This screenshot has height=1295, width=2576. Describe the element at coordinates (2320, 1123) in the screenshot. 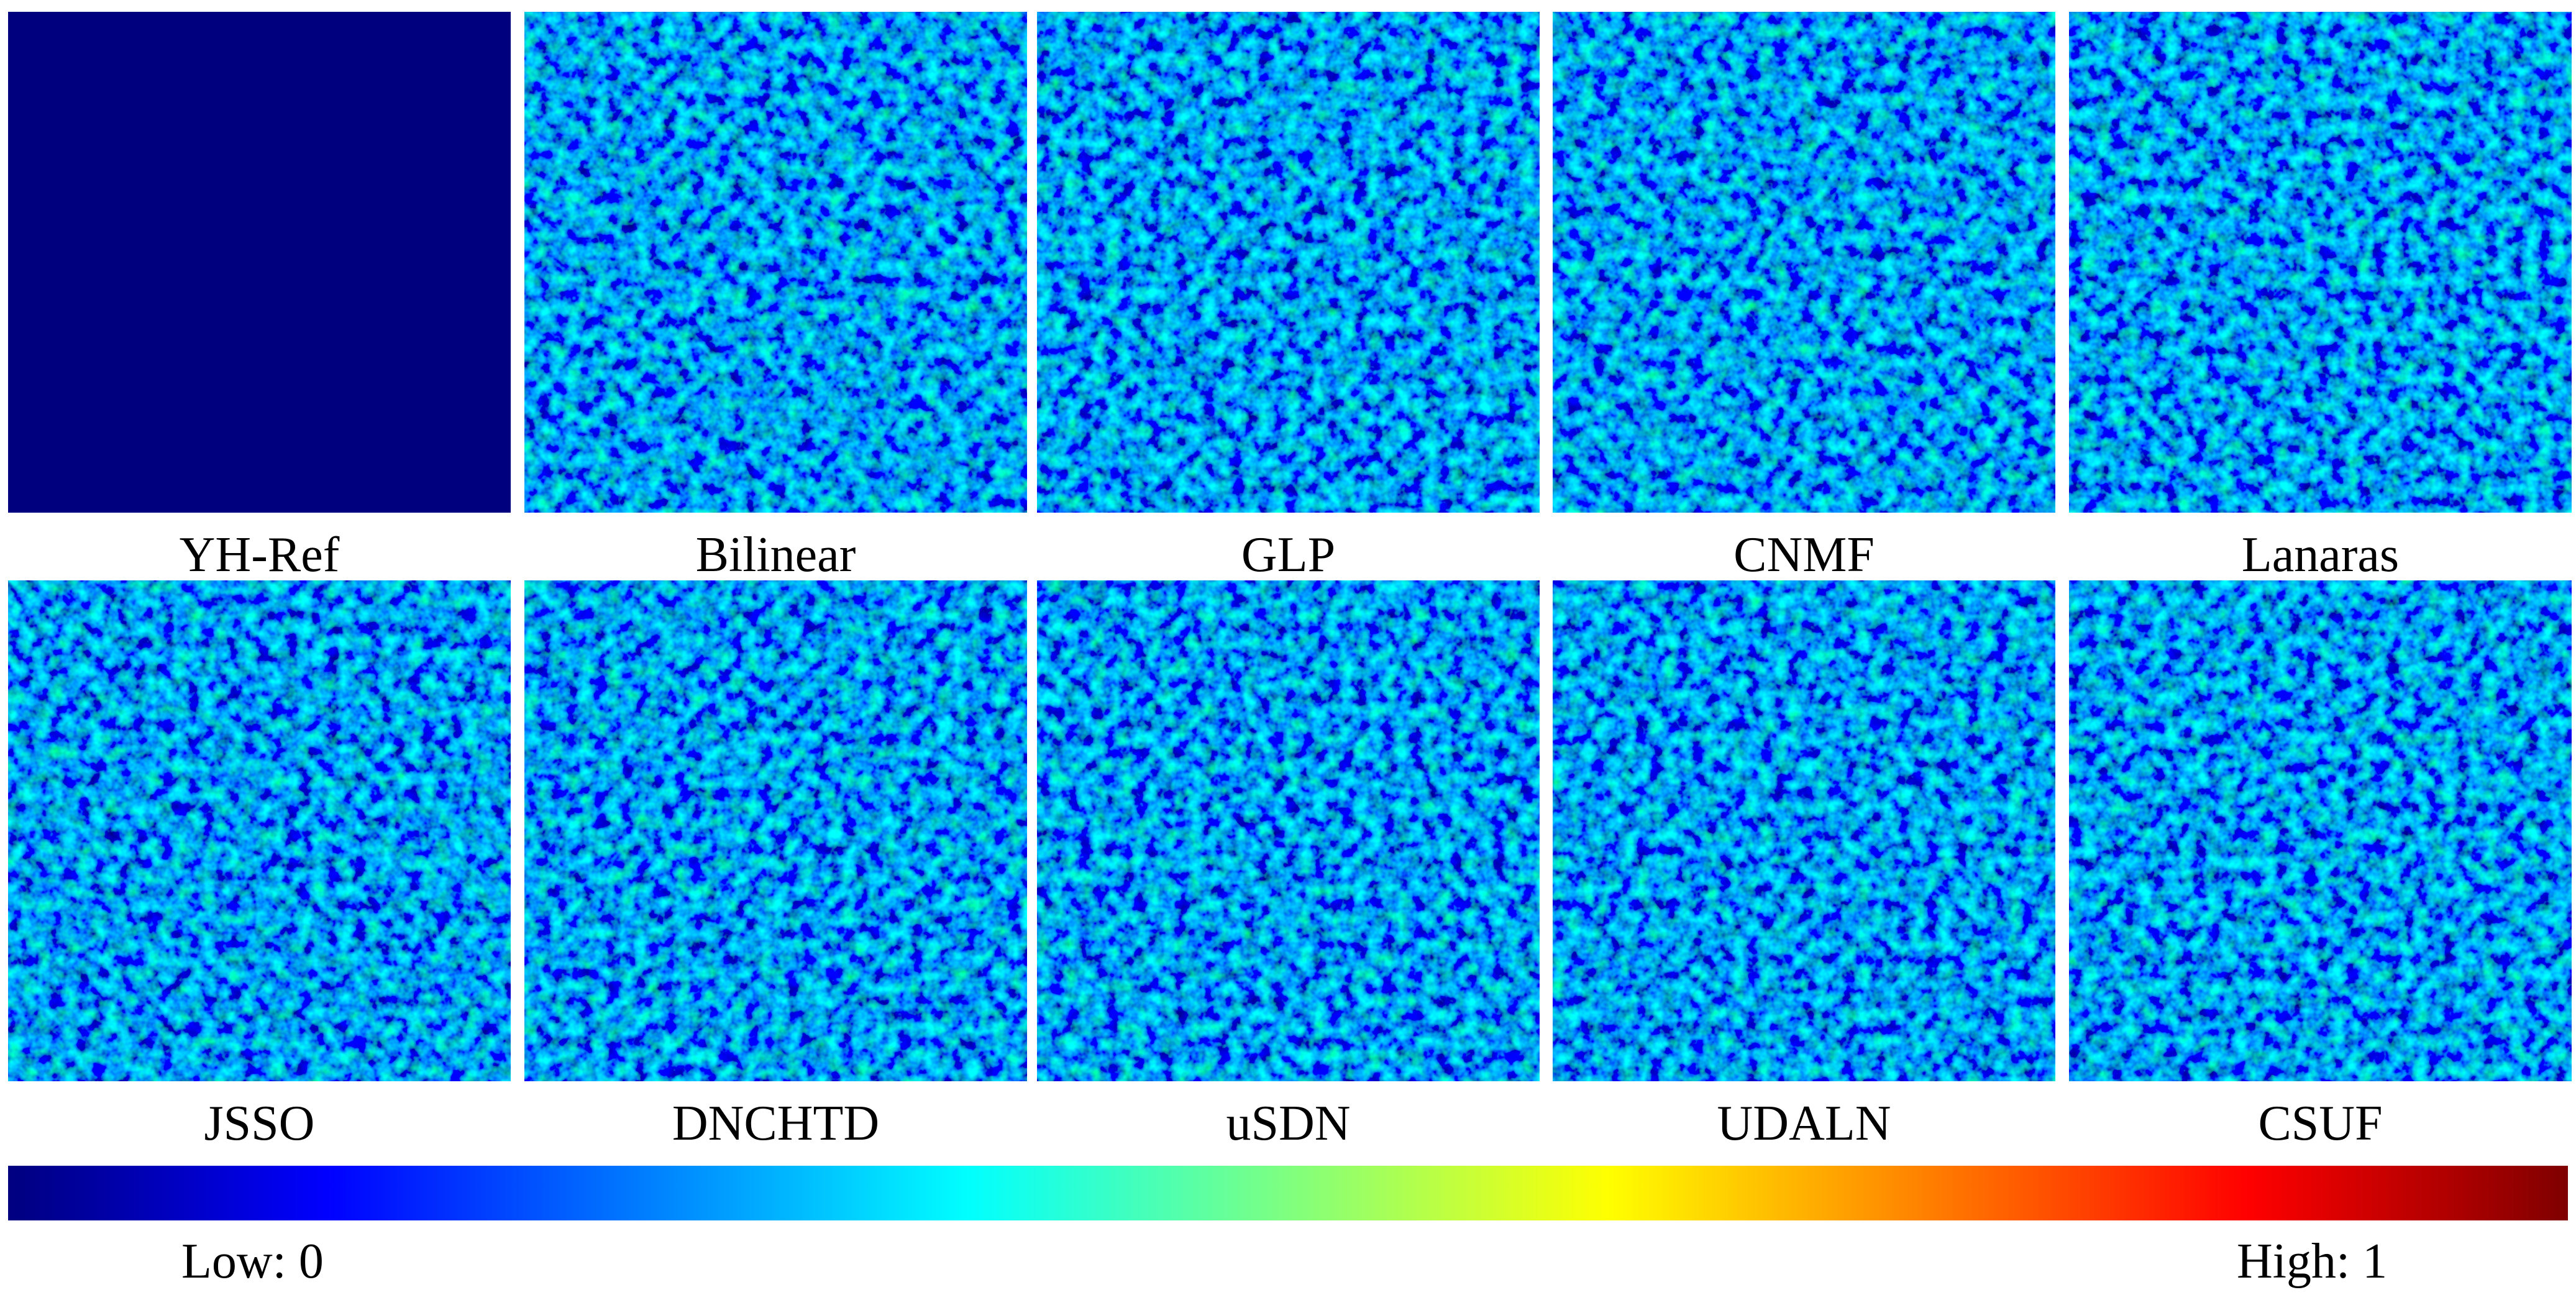

I see `panel-label: CSUF` at that location.